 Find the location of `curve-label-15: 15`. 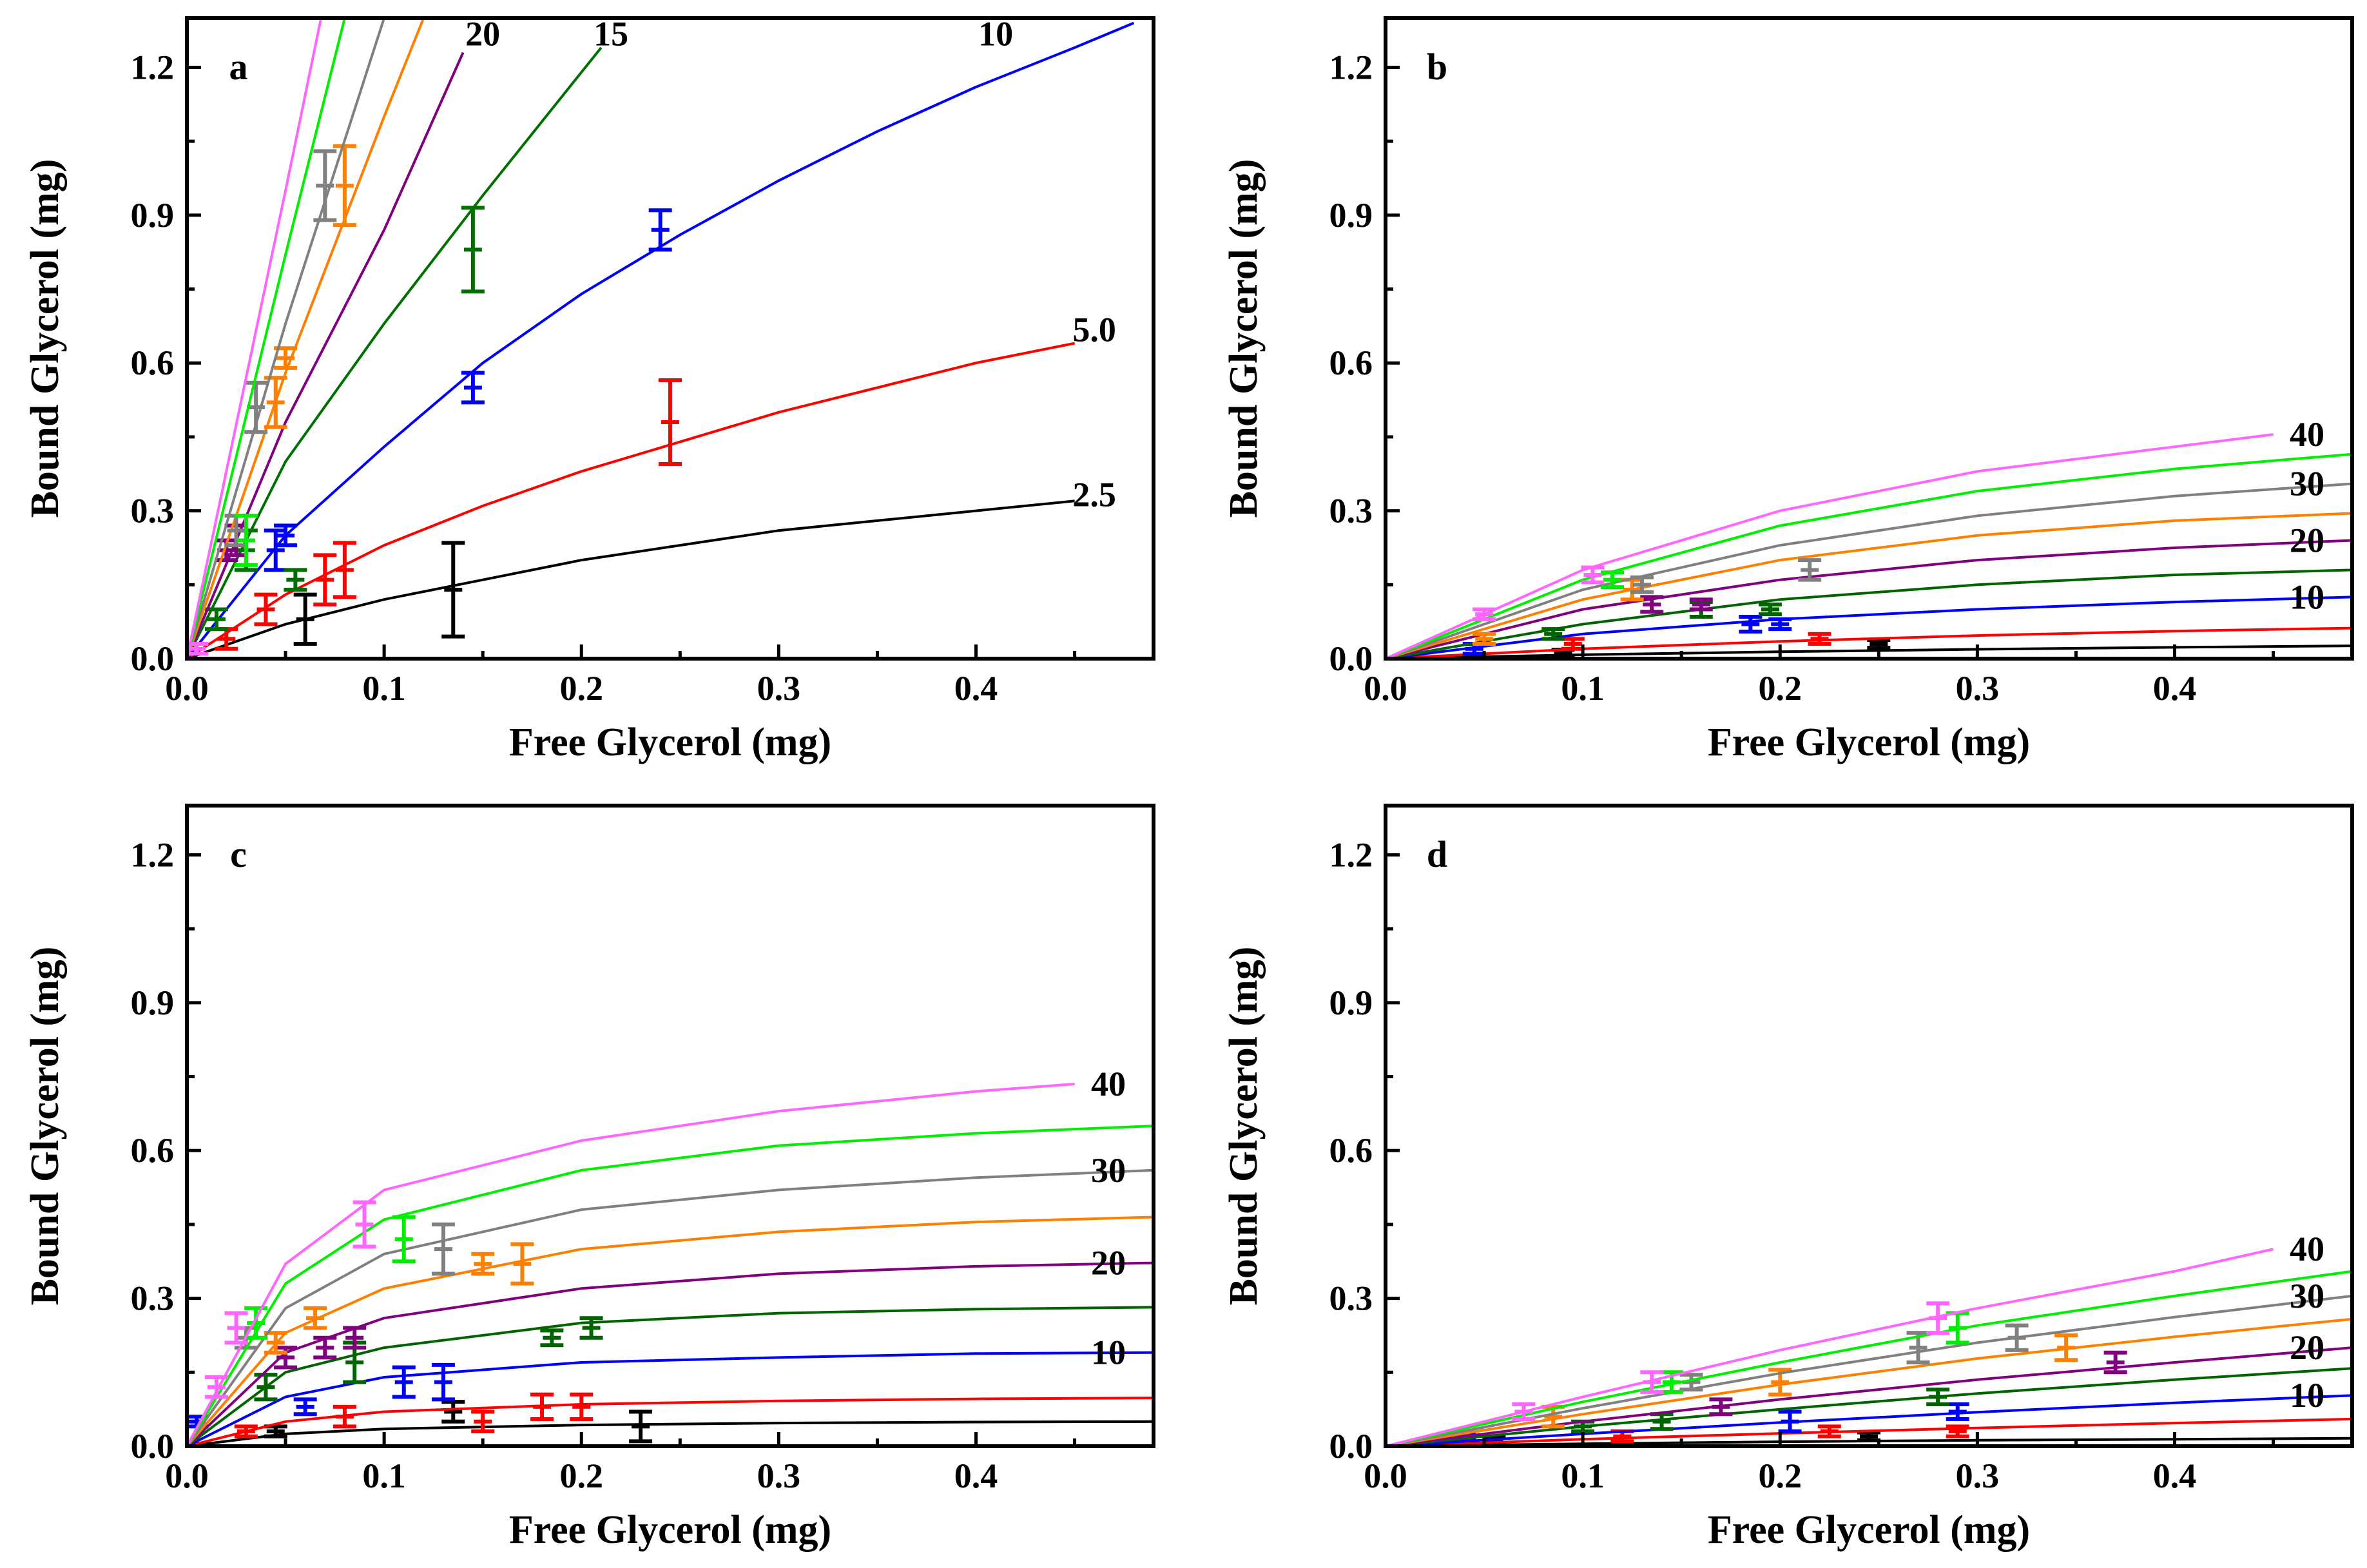

curve-label-15: 15 is located at coordinates (611, 34).